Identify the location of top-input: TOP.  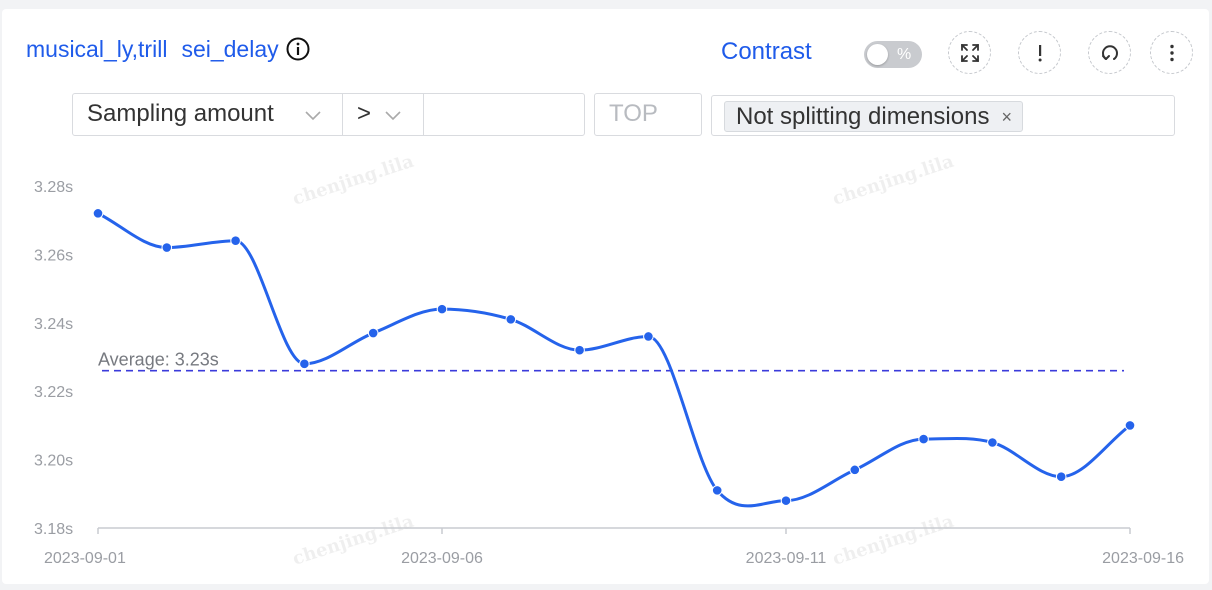
(648, 114).